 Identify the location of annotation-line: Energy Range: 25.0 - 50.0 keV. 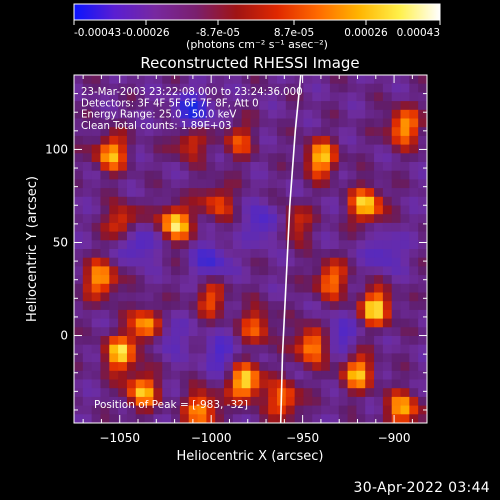
(158, 115).